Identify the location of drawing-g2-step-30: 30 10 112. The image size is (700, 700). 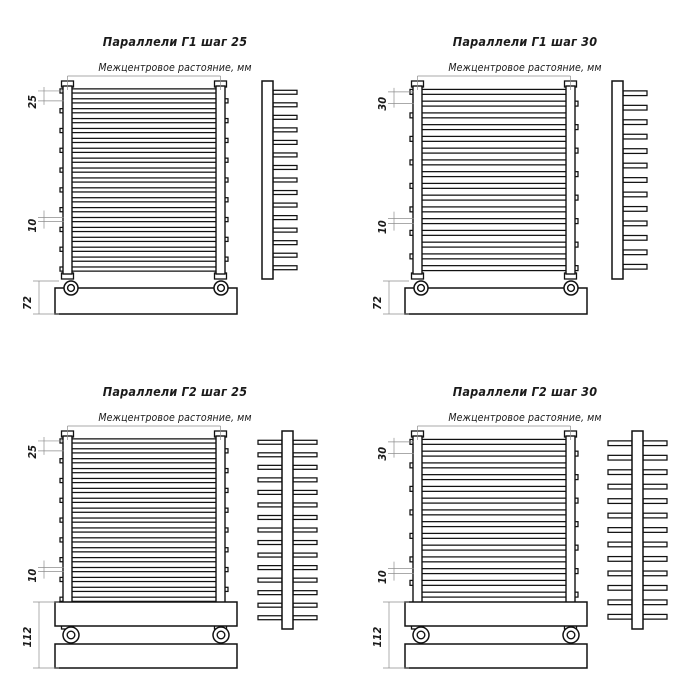
(519, 547).